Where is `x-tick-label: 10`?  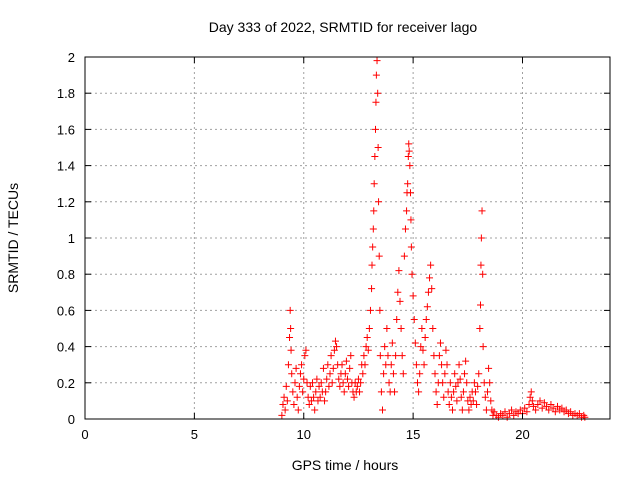 x-tick-label: 10 is located at coordinates (304, 434).